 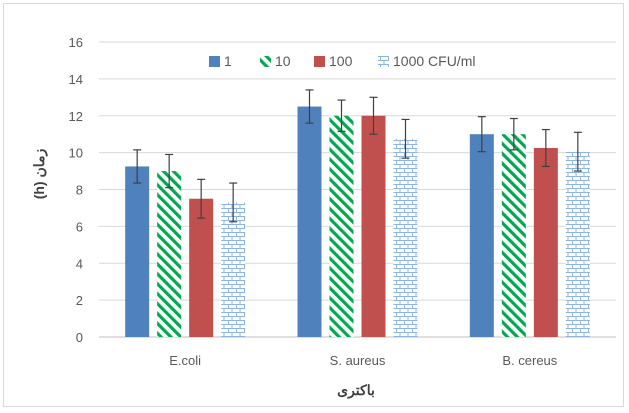 What do you see at coordinates (76, 116) in the screenshot?
I see `y-tick-label: 12` at bounding box center [76, 116].